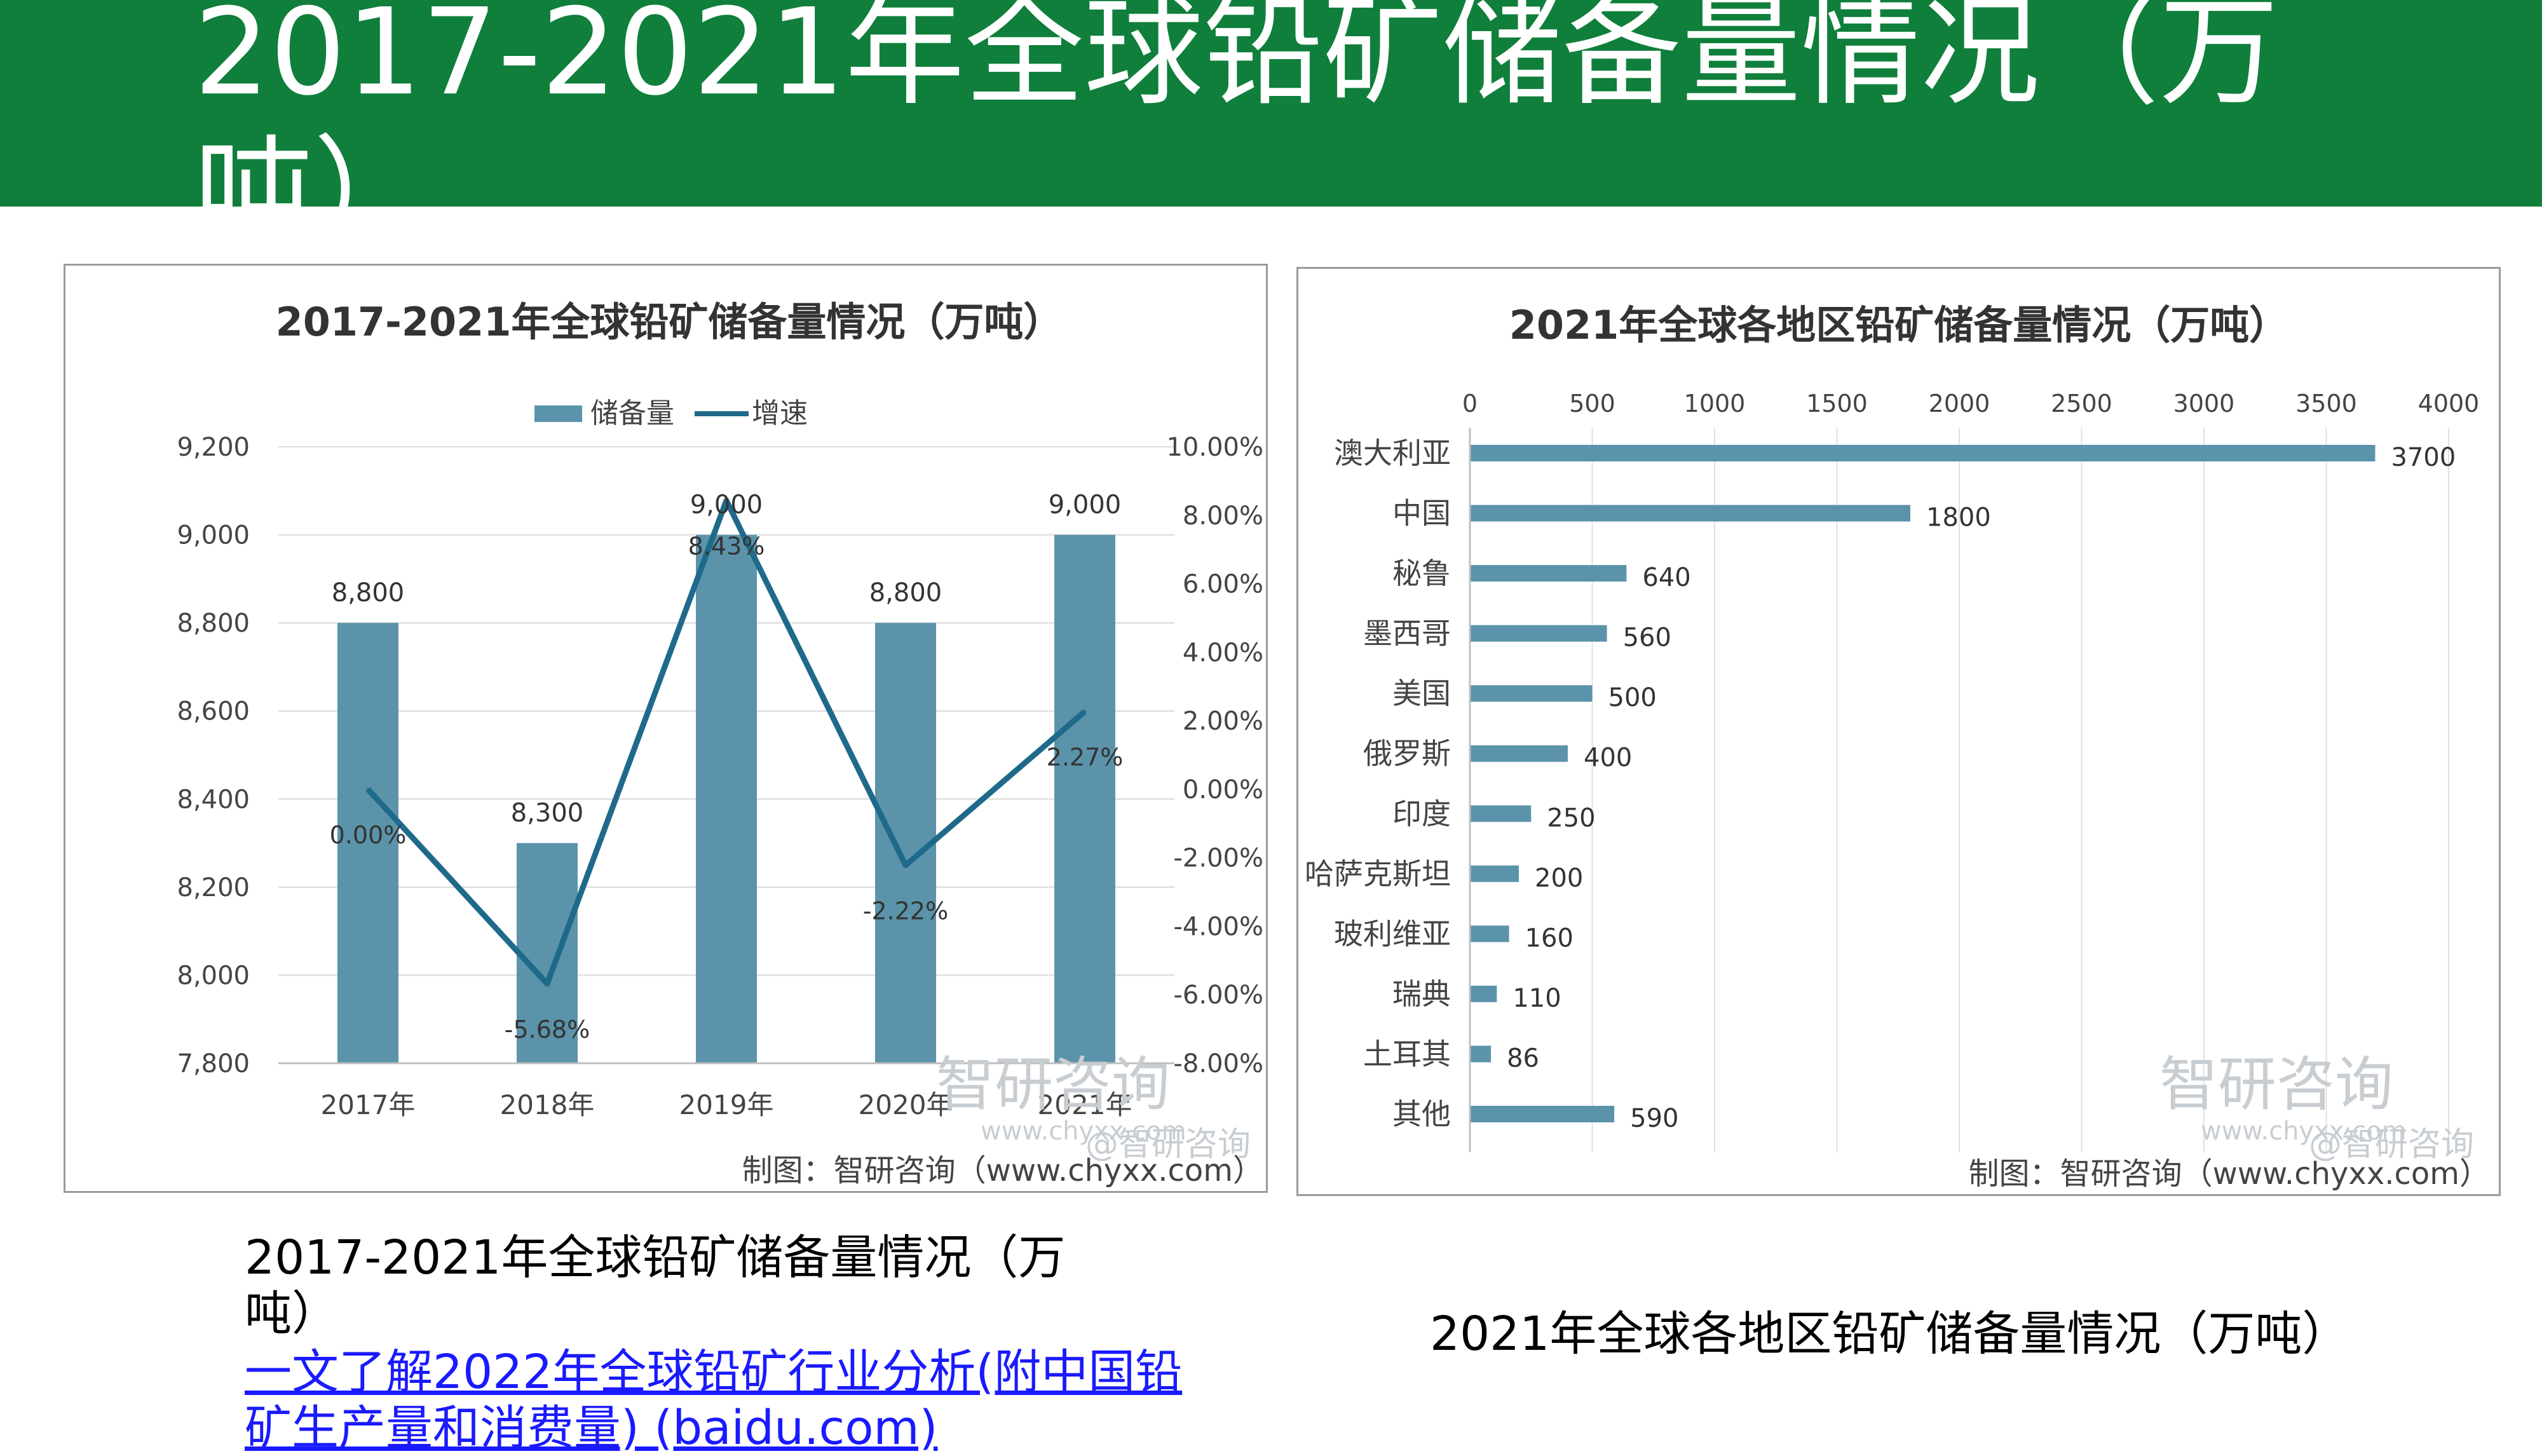 The width and height of the screenshot is (2542, 1456). I want to click on x-tick-label: 0, so click(1470, 404).